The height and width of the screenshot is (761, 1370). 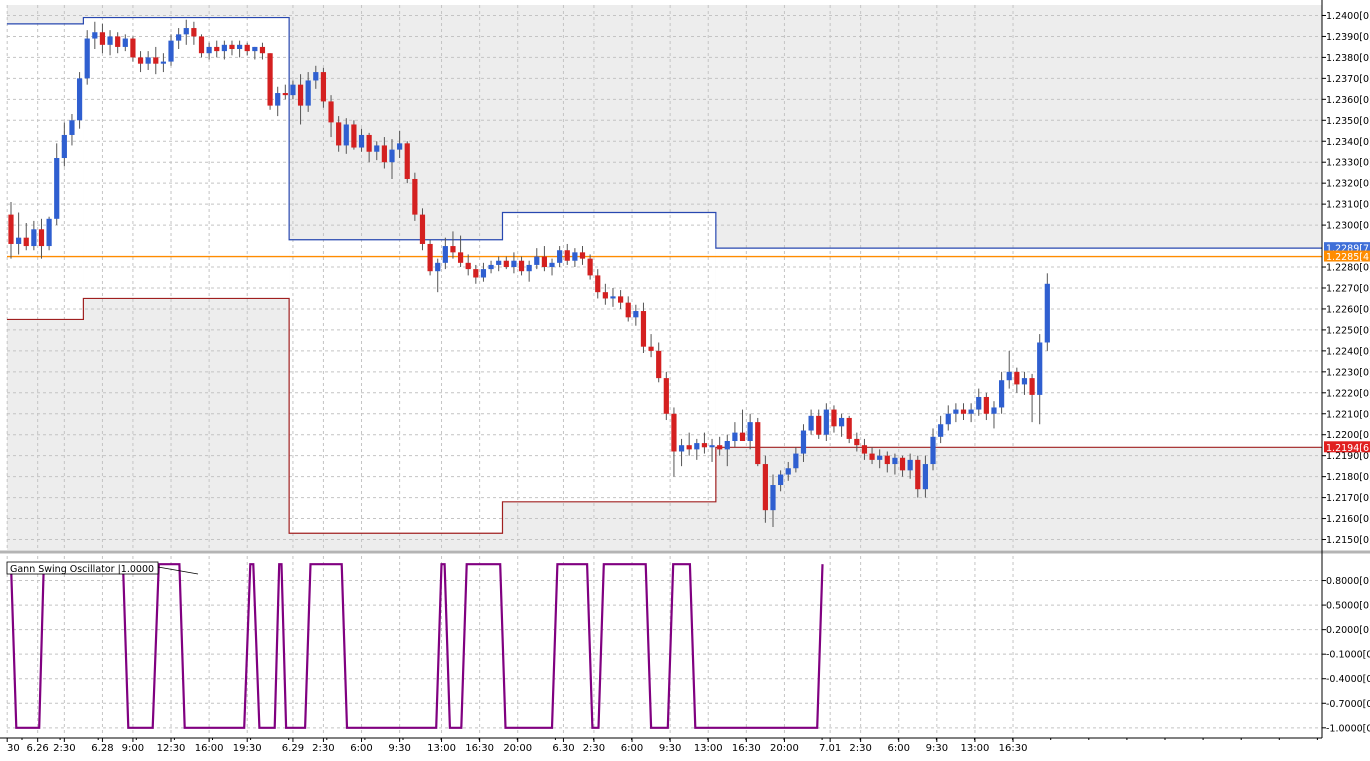 I want to click on x-tick-label: 6.29, so click(x=293, y=748).